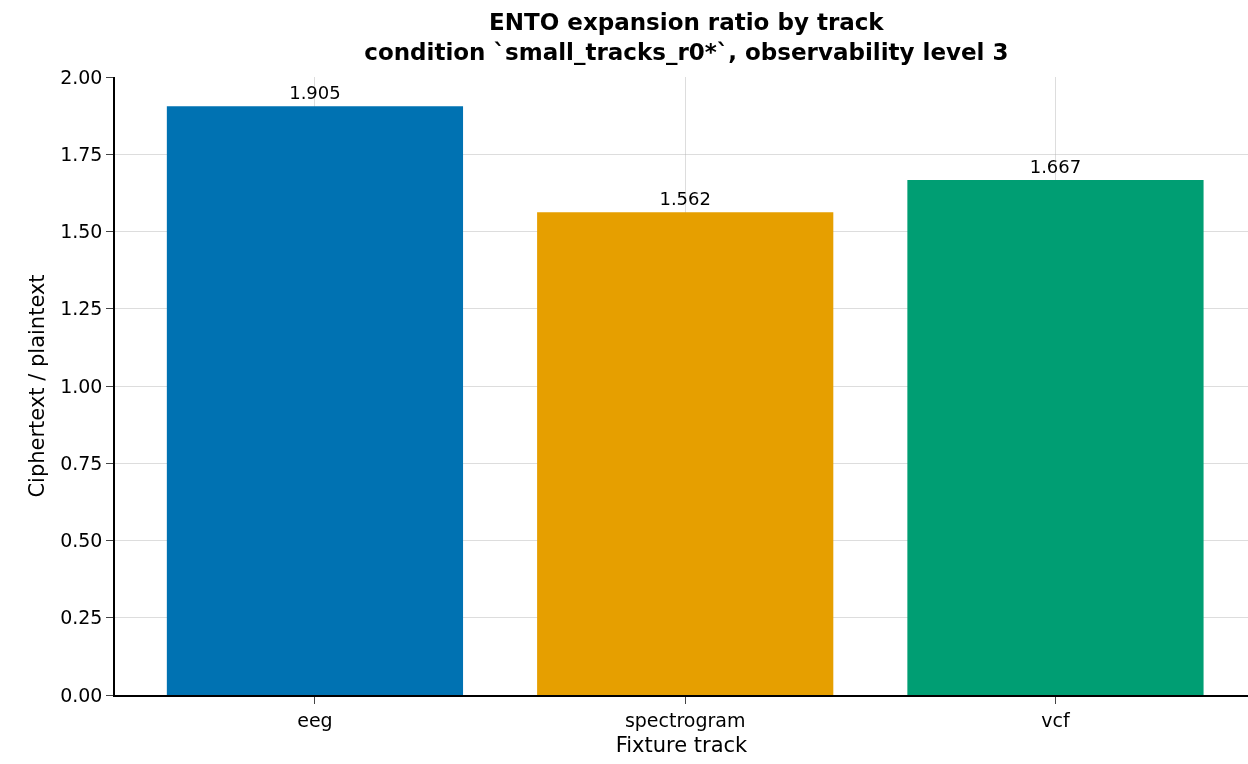 This screenshot has height=764, width=1248. Describe the element at coordinates (315, 719) in the screenshot. I see `x-tick-label: eeg` at that location.